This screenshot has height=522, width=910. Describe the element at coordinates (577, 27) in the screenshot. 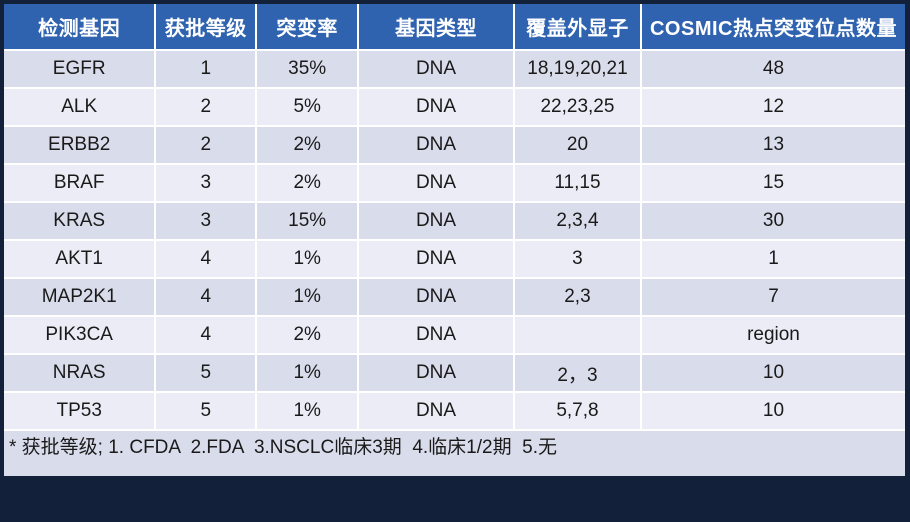

I see `column-header-exons: 覆盖外显子` at that location.